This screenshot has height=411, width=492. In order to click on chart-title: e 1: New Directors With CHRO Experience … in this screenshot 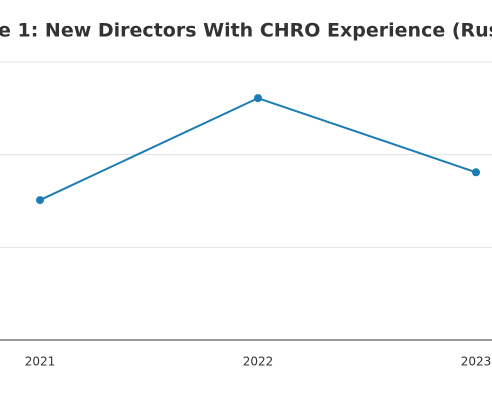, I will do `click(246, 31)`.